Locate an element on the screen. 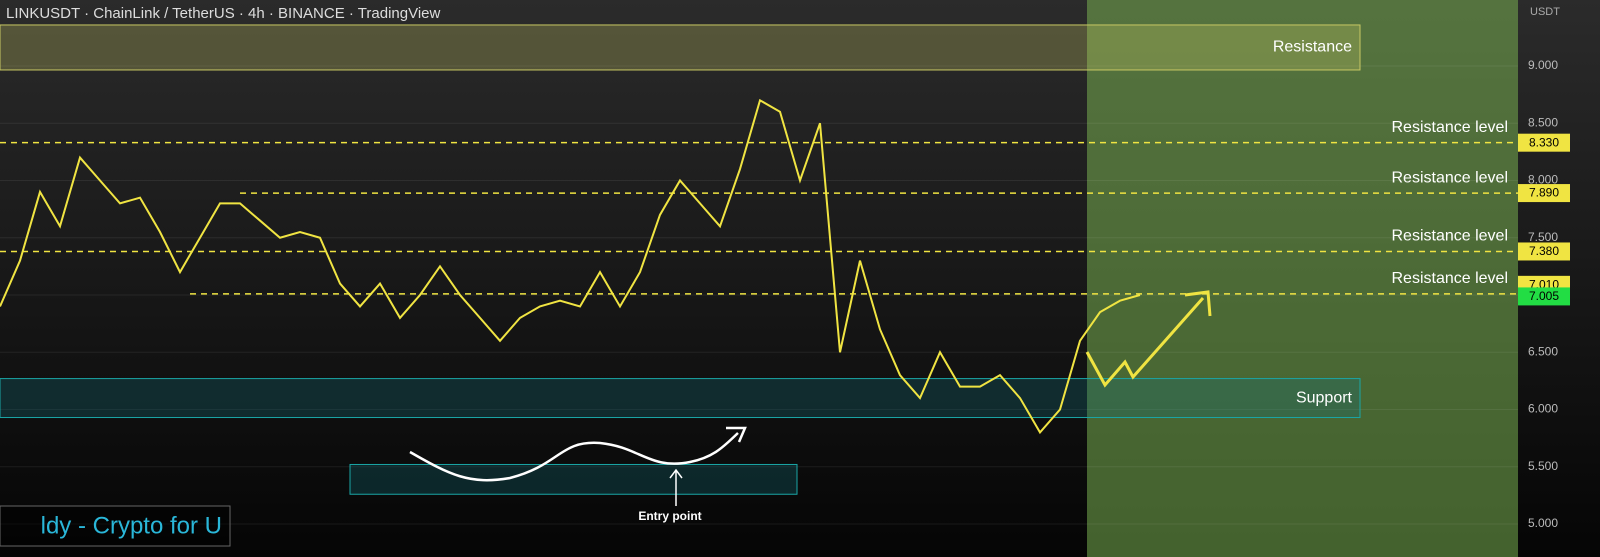  zone-label: Resistance is located at coordinates (1312, 47).